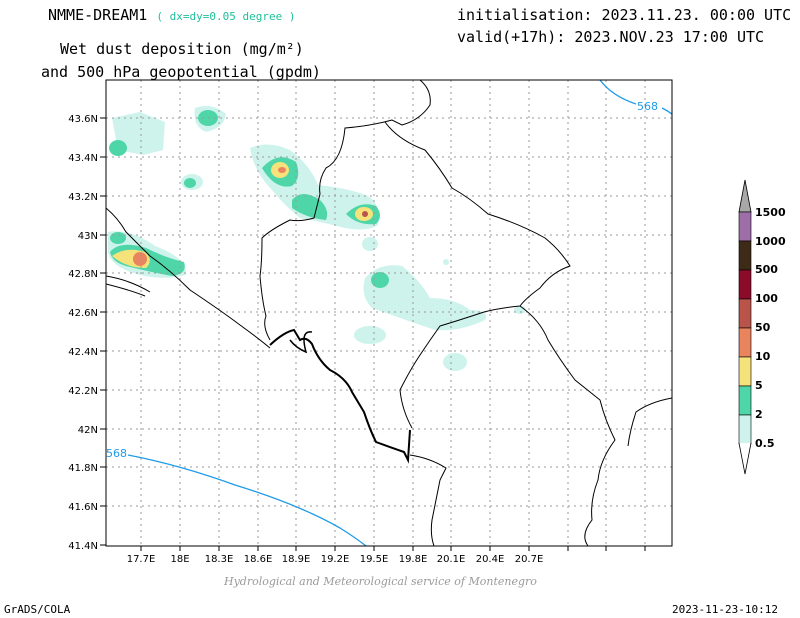 Image resolution: width=800 pixels, height=618 pixels. Describe the element at coordinates (770, 212) in the screenshot. I see `colorbar-label: 1500` at that location.